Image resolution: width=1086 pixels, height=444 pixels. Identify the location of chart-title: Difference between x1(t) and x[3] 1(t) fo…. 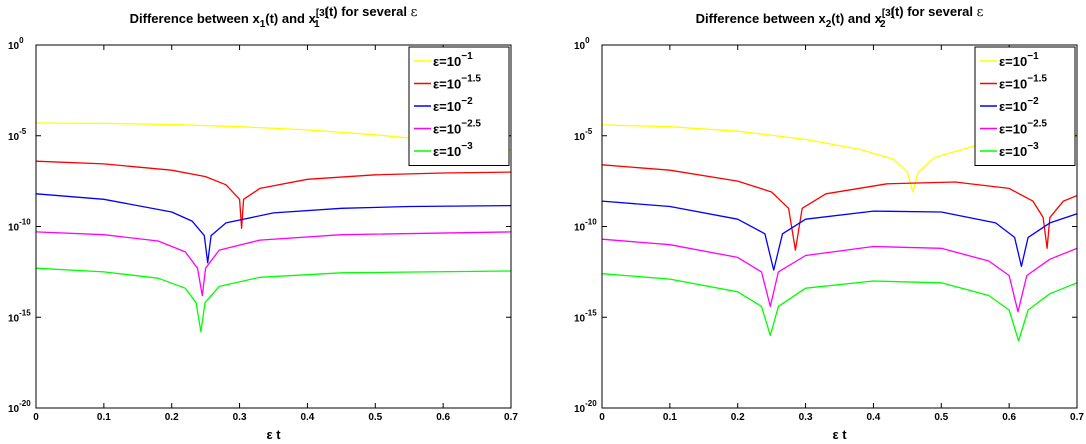
(274, 17).